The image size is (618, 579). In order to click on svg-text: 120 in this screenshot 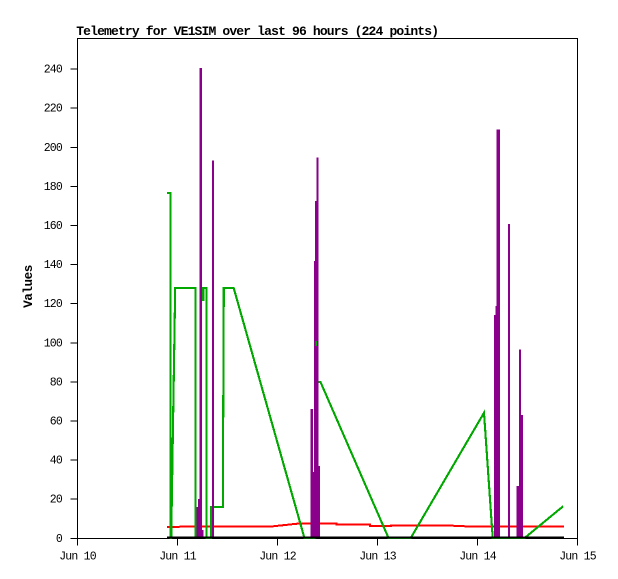, I will do `click(53, 304)`.